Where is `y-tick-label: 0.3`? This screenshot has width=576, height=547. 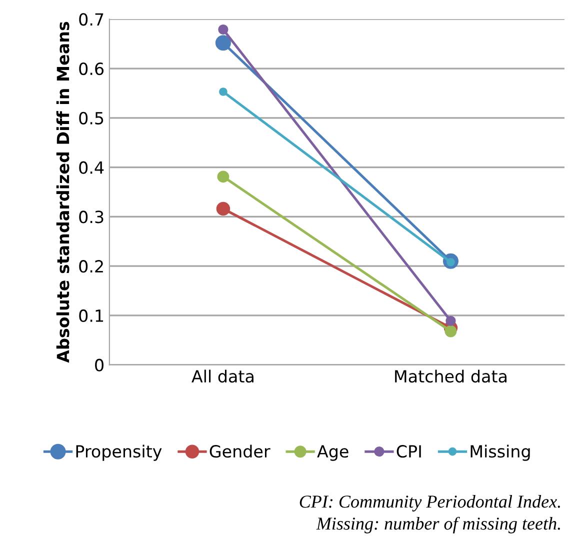
y-tick-label: 0.3 is located at coordinates (91, 217).